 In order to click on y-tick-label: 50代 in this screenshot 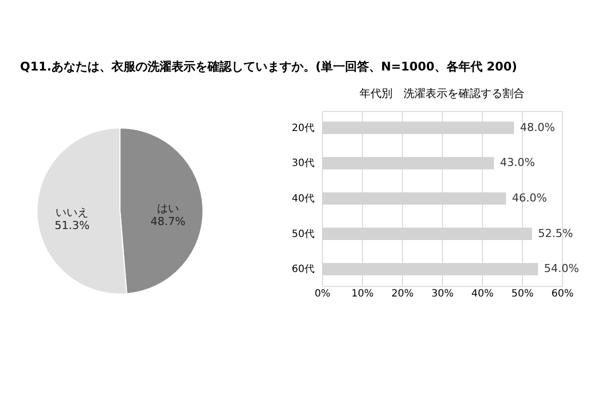, I will do `click(303, 234)`.